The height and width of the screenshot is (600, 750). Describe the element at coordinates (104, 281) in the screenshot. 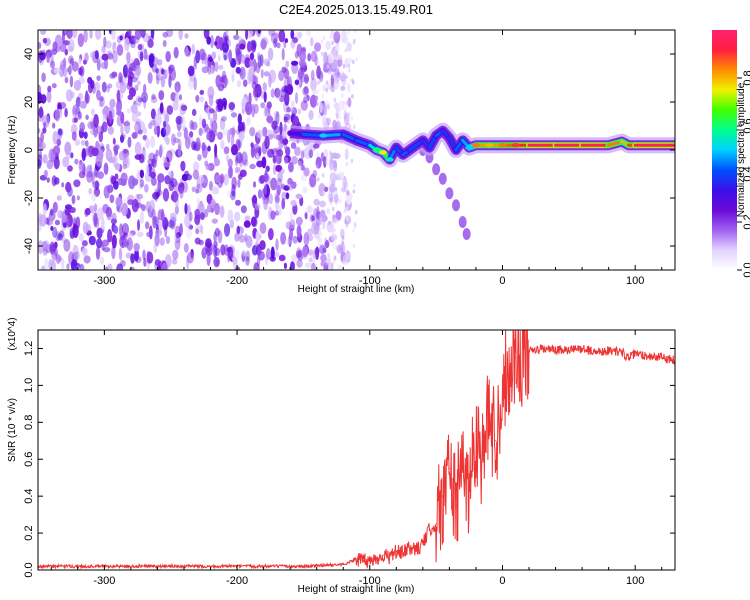

I see `x-tick-label: -300` at that location.